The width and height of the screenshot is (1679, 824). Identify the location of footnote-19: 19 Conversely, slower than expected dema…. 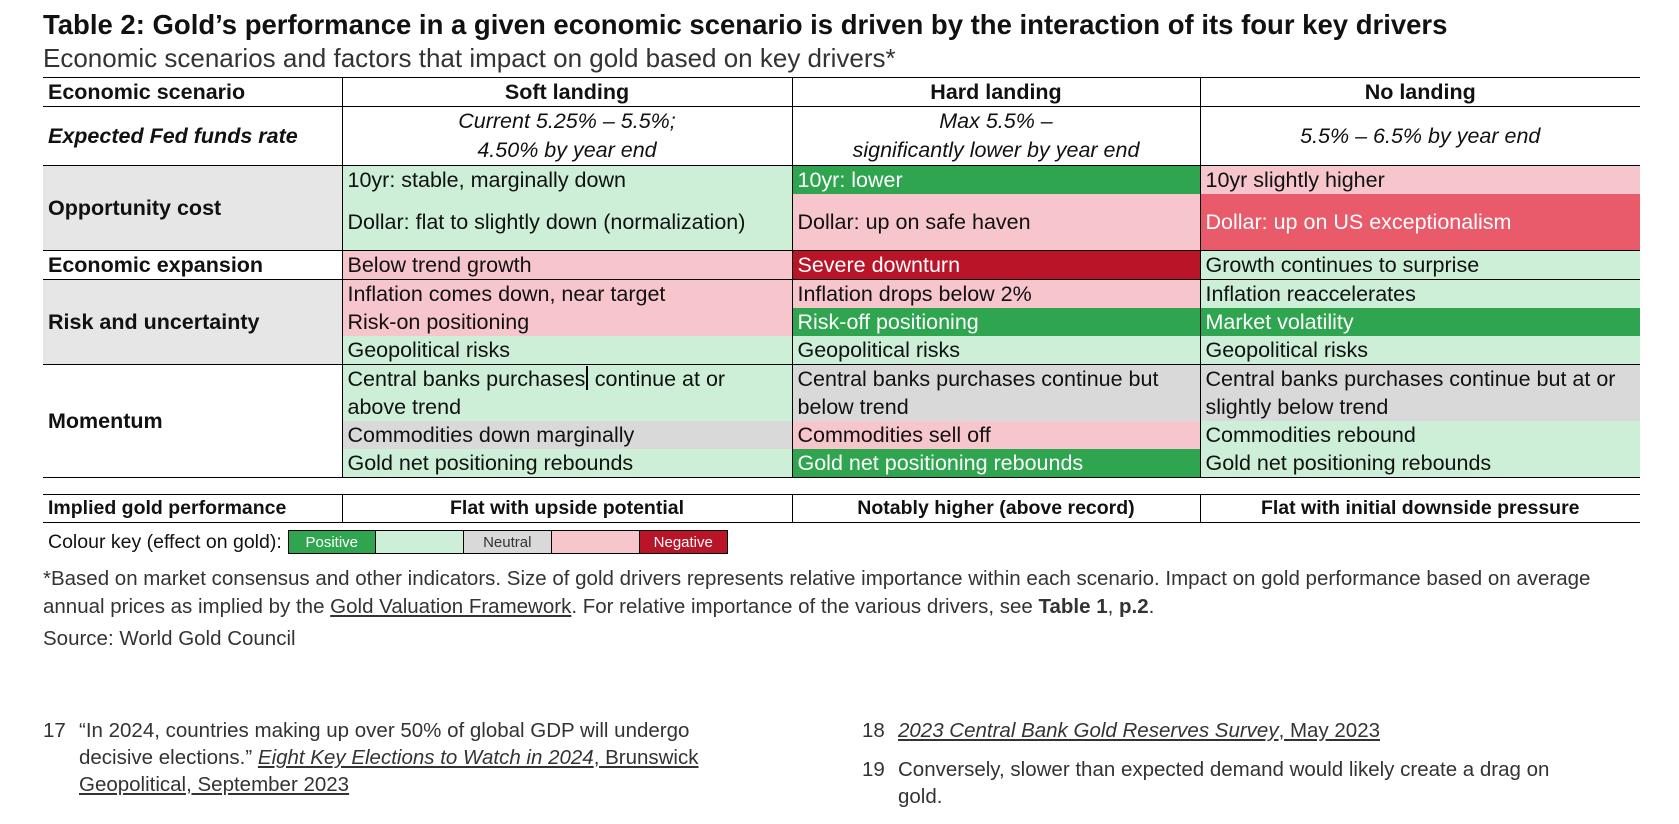
(1222, 783).